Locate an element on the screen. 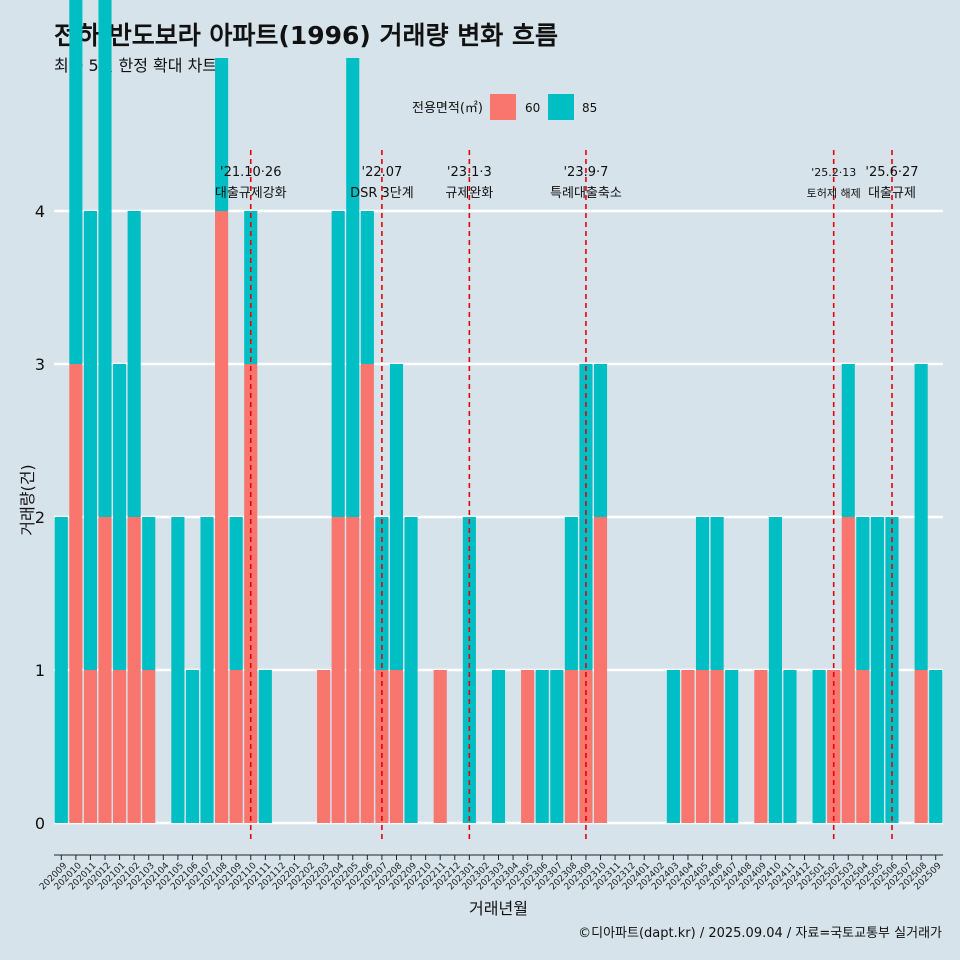  page-title: 전하 반도보라 아파트(1996) 거래량 변화 흐름 is located at coordinates (306, 35).